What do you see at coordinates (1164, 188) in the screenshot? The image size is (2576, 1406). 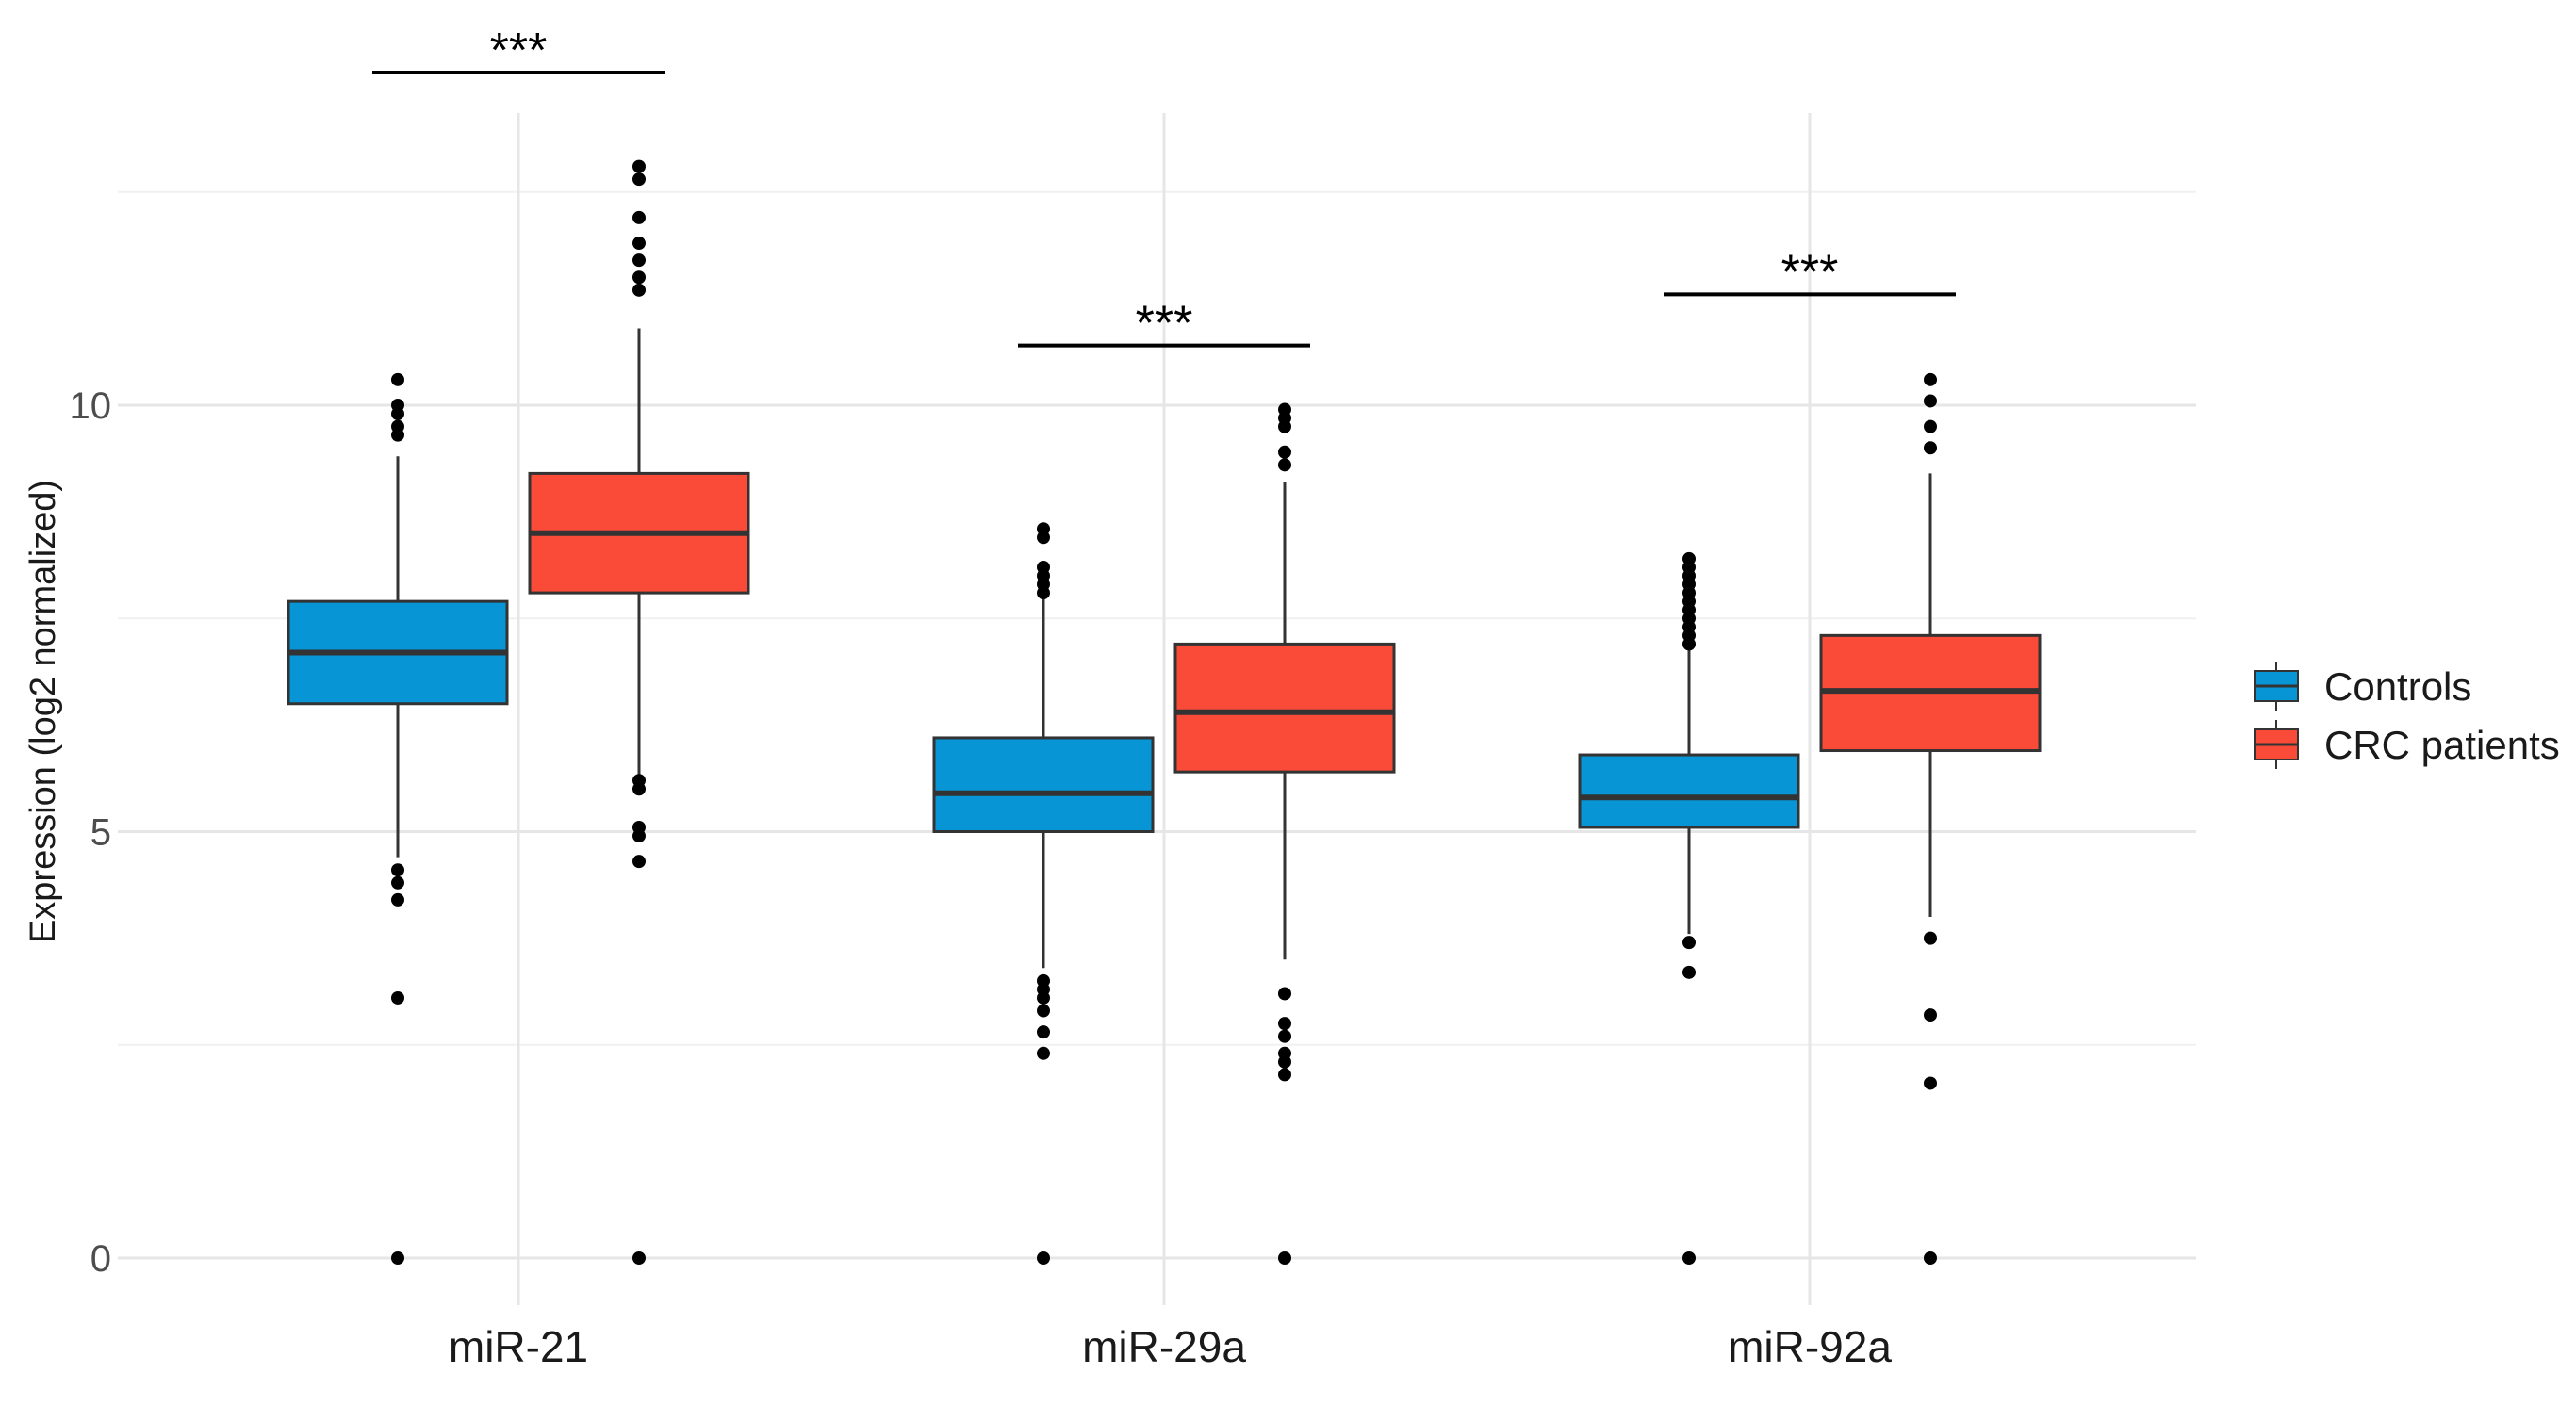 I see `annotation-layer: *** *** ***` at bounding box center [1164, 188].